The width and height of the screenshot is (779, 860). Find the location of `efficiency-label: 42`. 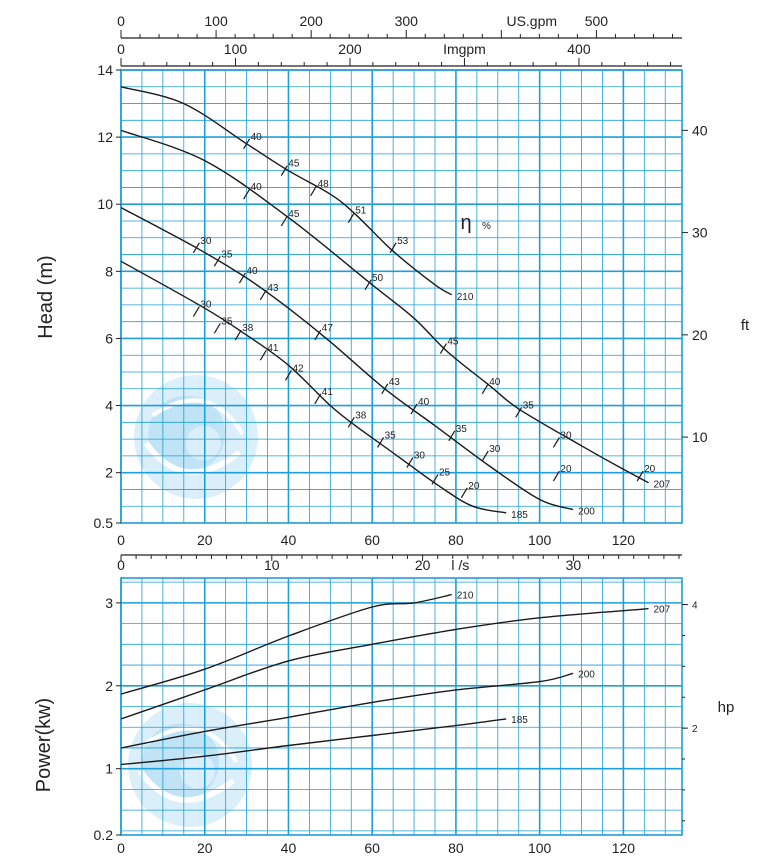

efficiency-label: 42 is located at coordinates (298, 368).